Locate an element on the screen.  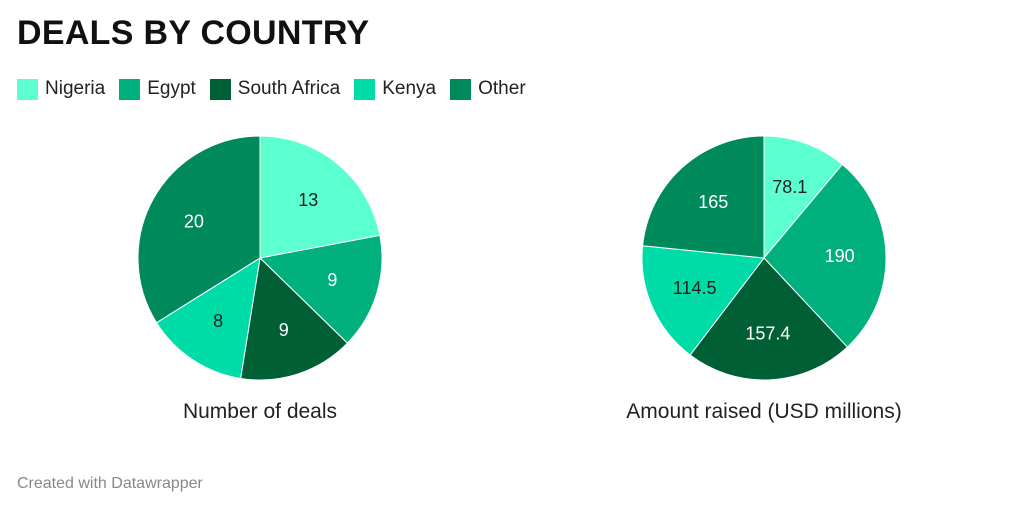
footer-credit: Created with Datawrapper is located at coordinates (110, 483).